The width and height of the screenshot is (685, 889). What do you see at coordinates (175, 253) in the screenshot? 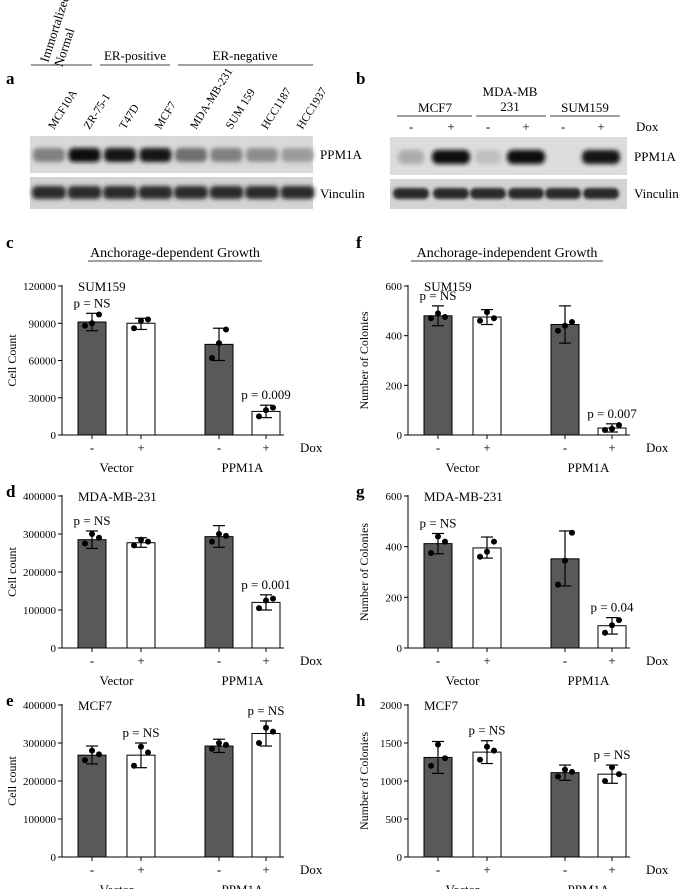
I see `title-anchorage-dependent: Anchorage-dependent Growth` at bounding box center [175, 253].